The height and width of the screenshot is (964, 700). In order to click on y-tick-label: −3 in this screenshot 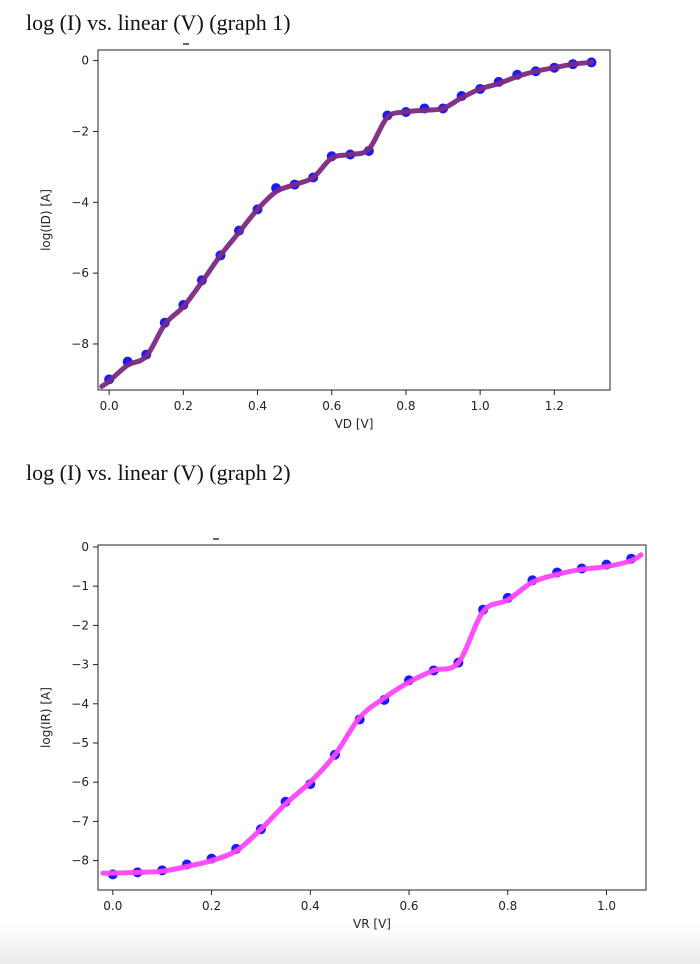, I will do `click(80, 665)`.